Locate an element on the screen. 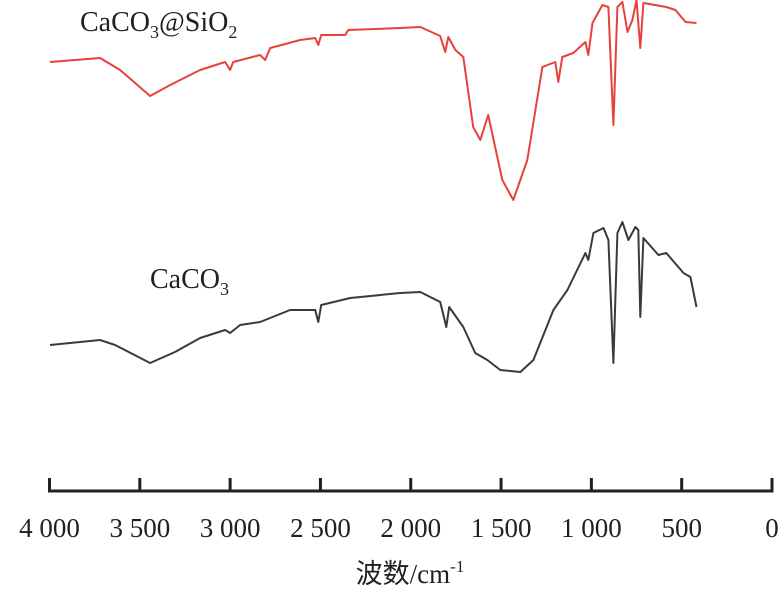  x-tick-label: 3 500 is located at coordinates (139, 528).